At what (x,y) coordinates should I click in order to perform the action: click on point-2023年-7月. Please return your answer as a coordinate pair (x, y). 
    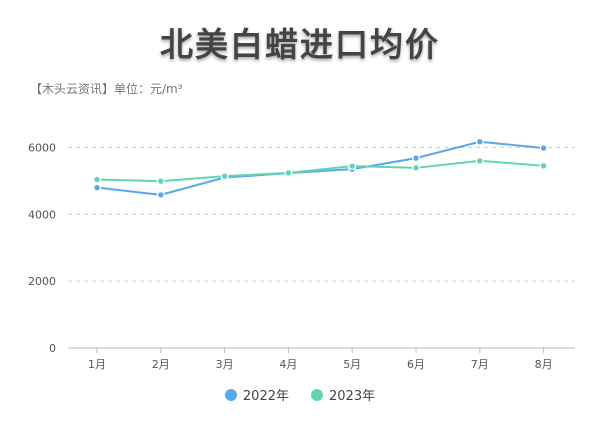
    Looking at the image, I should click on (479, 160).